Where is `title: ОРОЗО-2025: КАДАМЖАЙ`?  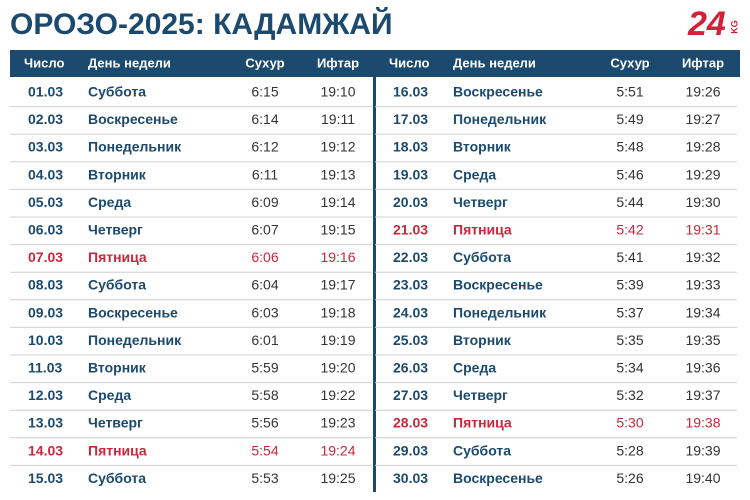 title: ОРОЗО-2025: КАДАМЖАЙ is located at coordinates (201, 24).